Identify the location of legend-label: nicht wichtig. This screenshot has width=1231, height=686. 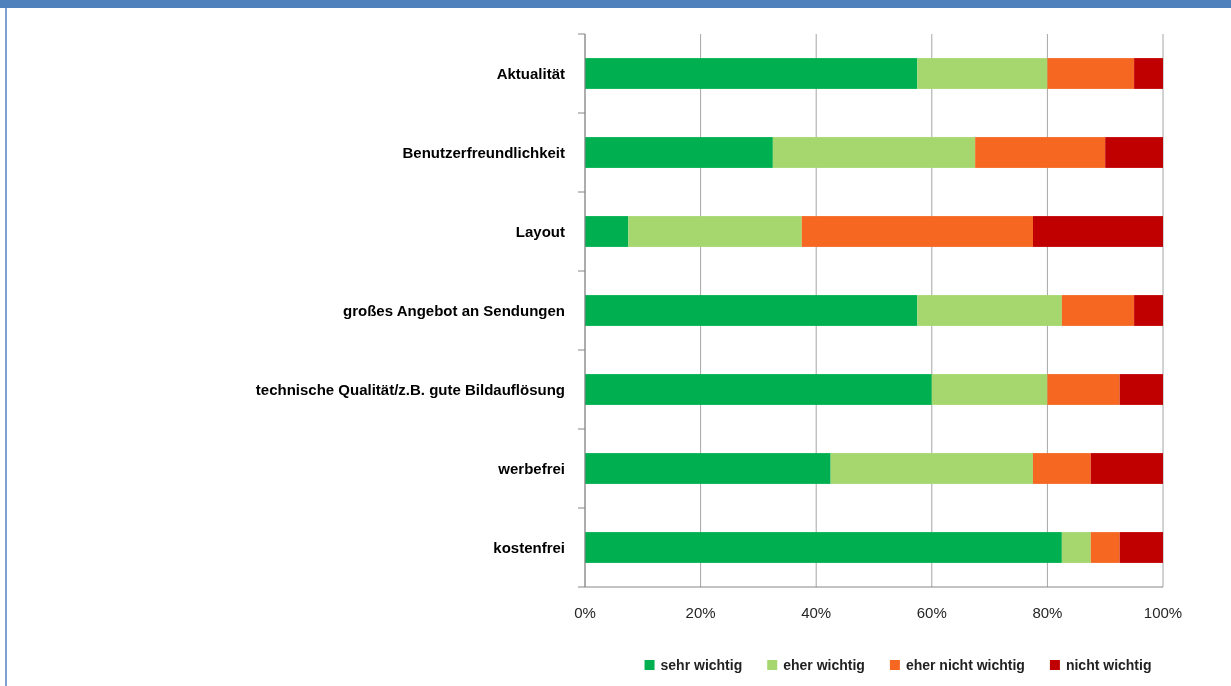
(1108, 665).